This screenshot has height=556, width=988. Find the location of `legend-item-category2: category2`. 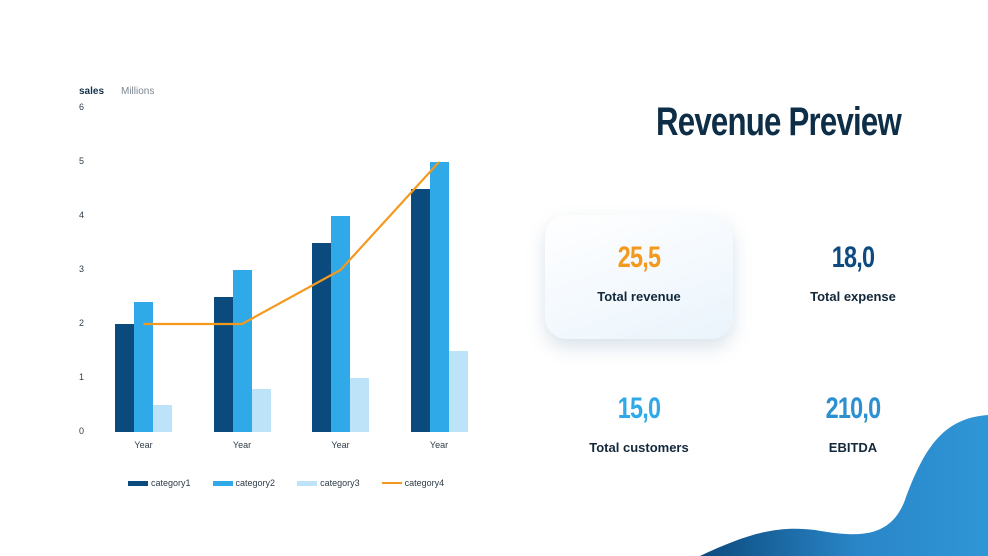

legend-item-category2: category2 is located at coordinates (244, 483).